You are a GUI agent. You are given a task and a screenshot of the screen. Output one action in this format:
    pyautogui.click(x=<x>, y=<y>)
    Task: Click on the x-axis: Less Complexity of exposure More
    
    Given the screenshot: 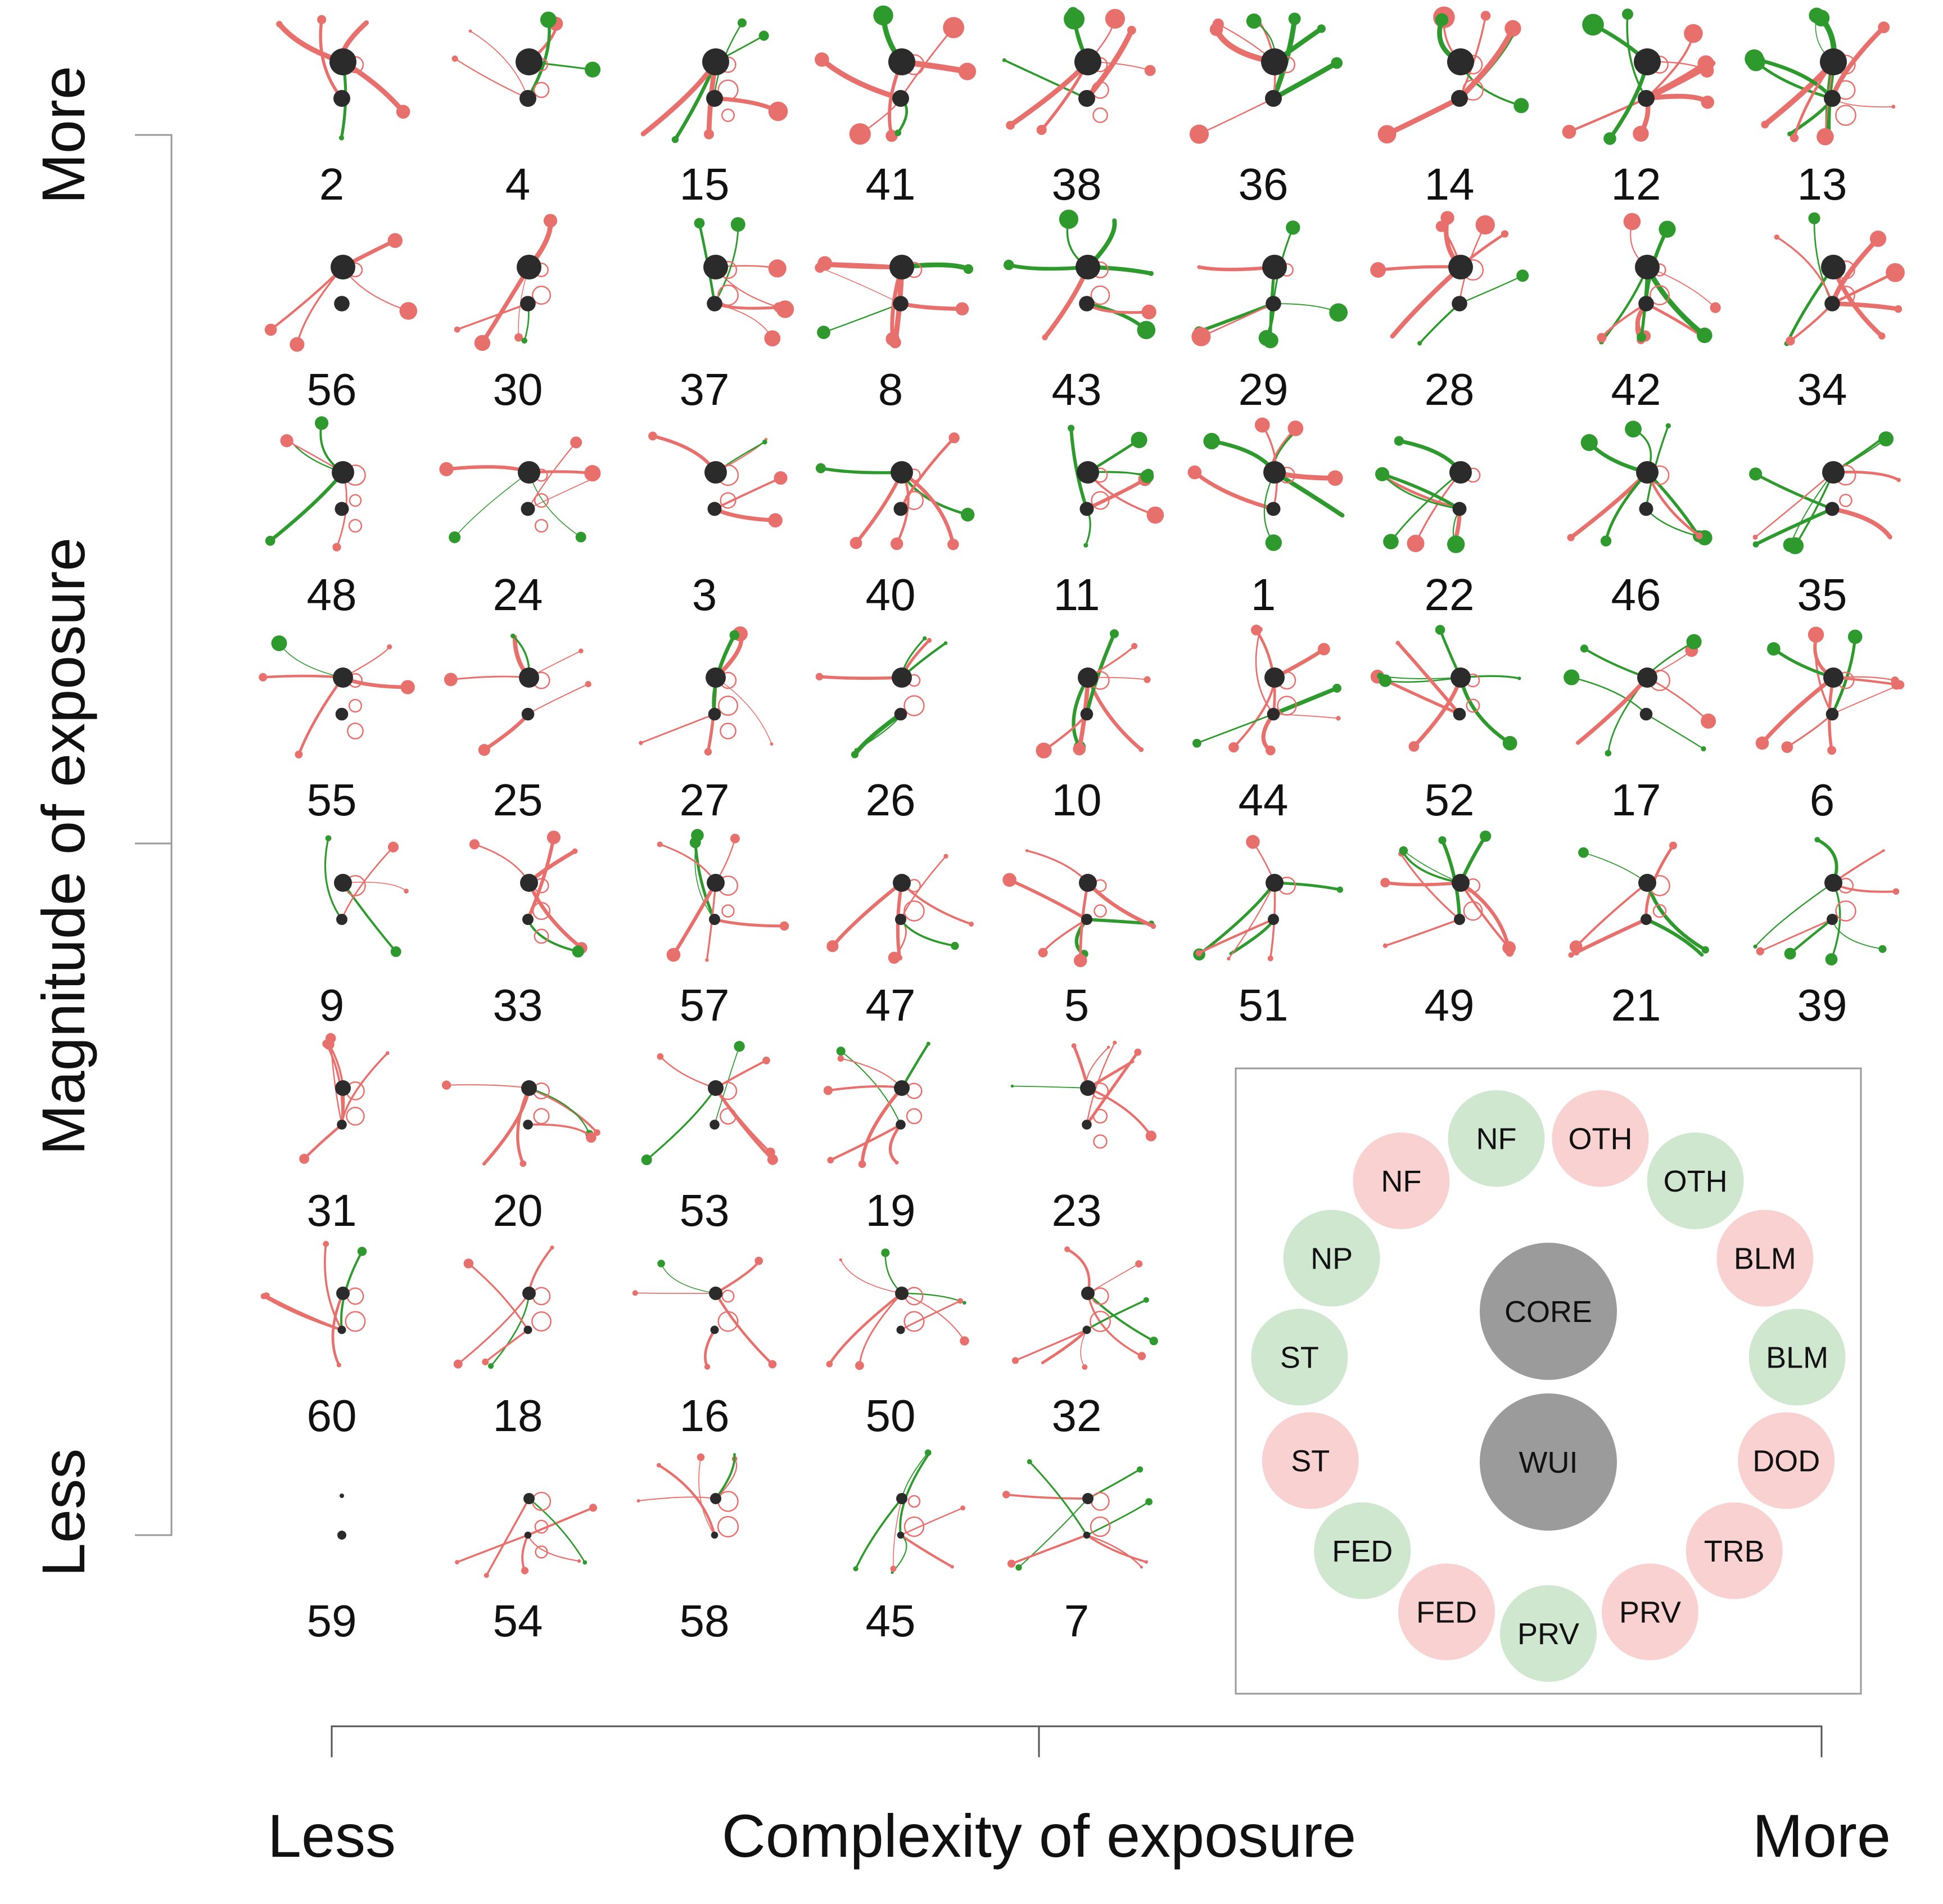 What is the action you would take?
    pyautogui.click(x=1079, y=1797)
    